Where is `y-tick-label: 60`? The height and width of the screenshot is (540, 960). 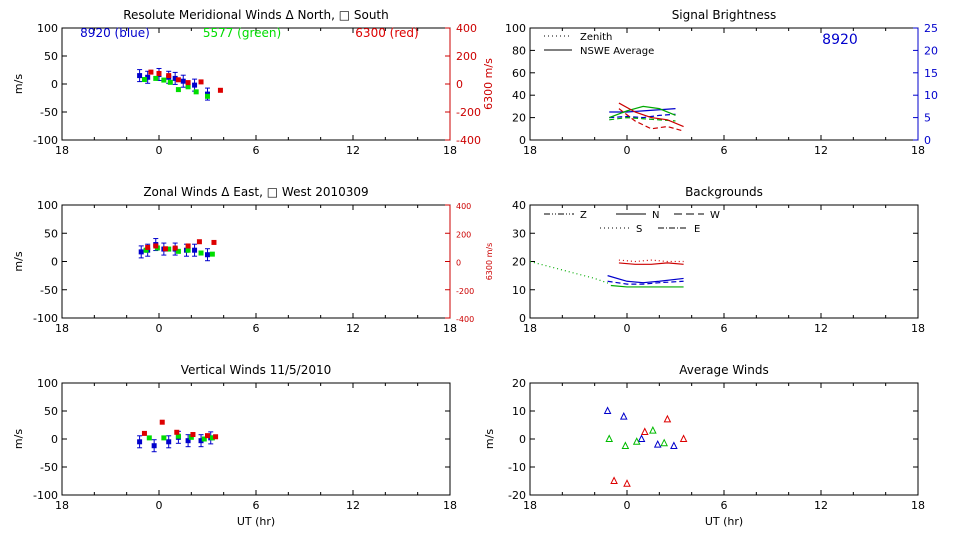
y-tick-label: 60 is located at coordinates (519, 73).